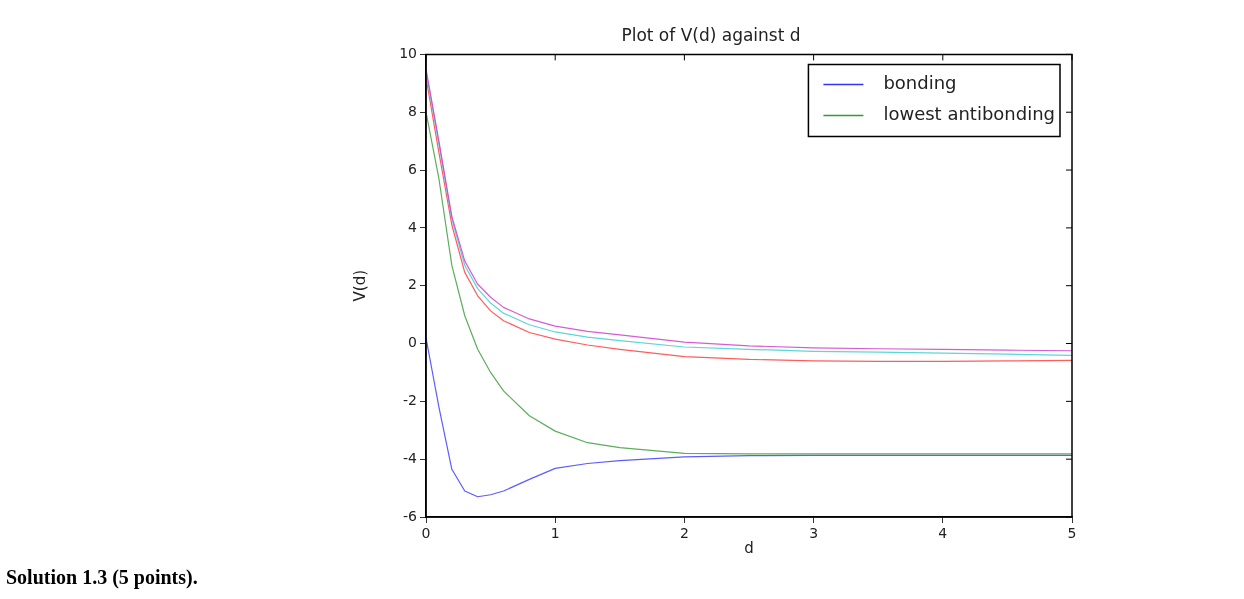 The width and height of the screenshot is (1244, 599). Describe the element at coordinates (943, 533) in the screenshot. I see `x-tick-label: 4` at that location.